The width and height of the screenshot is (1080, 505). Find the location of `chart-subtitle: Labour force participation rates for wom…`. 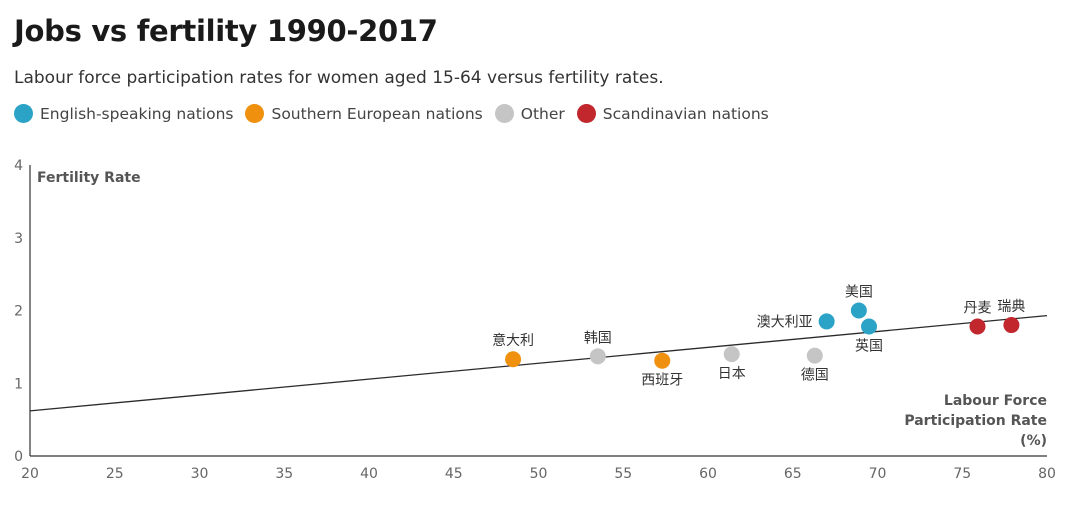

chart-subtitle: Labour force participation rates for wom… is located at coordinates (339, 78).